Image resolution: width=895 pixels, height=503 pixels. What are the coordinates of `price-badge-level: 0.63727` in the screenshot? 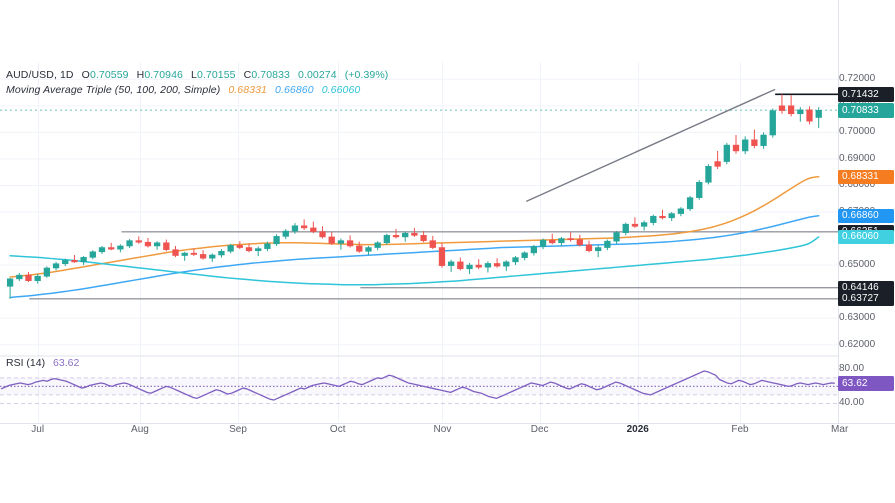 It's located at (866, 299).